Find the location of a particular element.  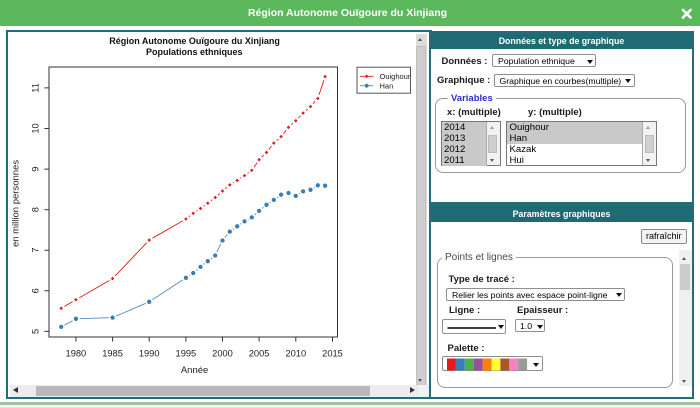

svg-text: 1990 is located at coordinates (149, 354).